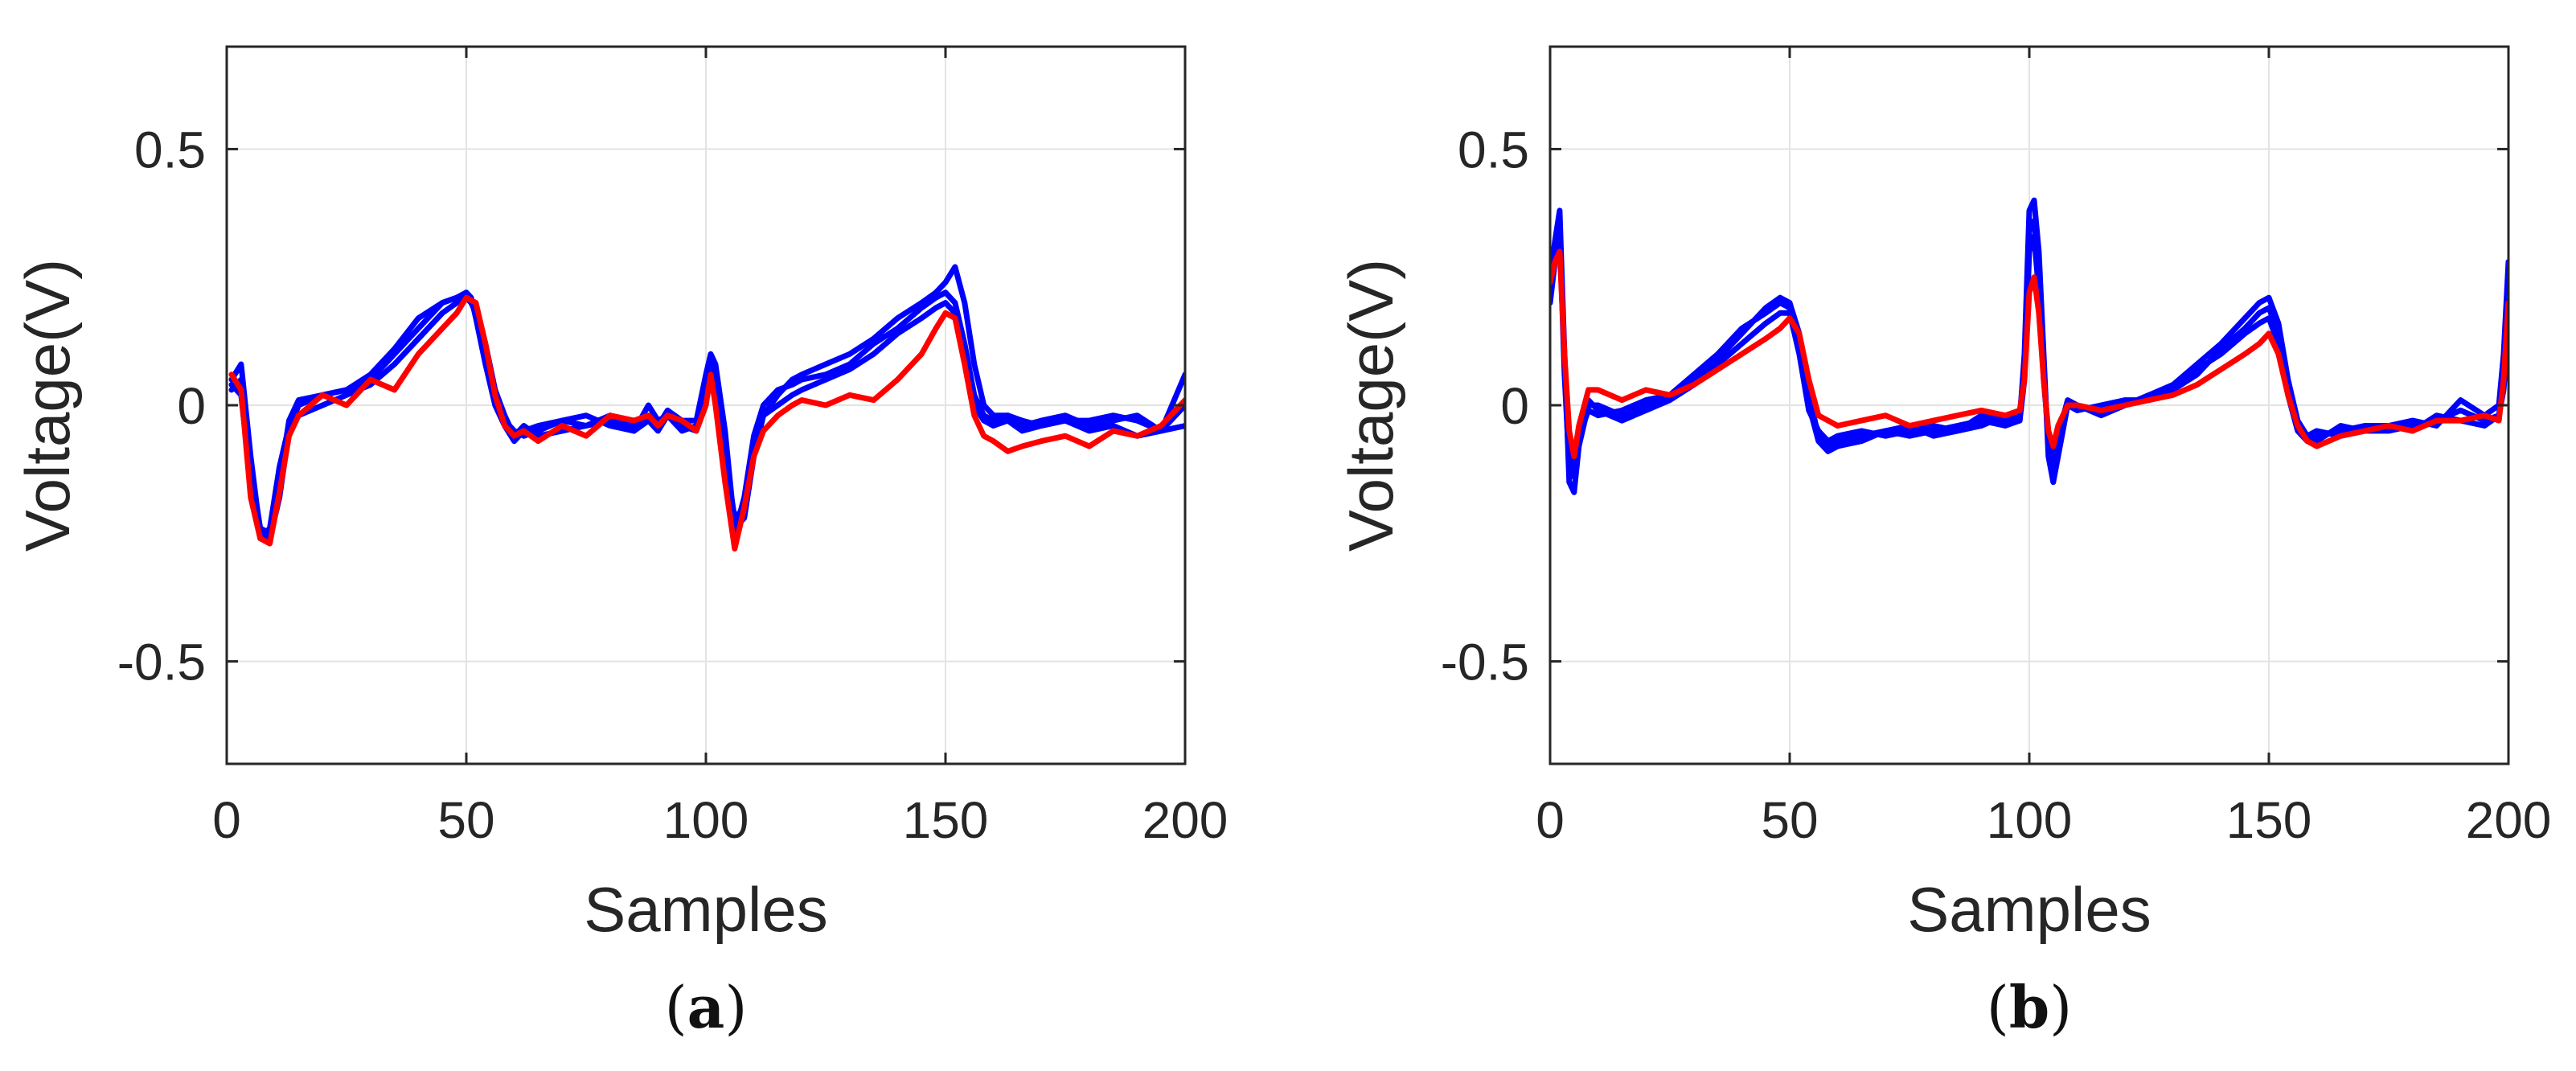  I want to click on panel-label: (a), so click(706, 1007).